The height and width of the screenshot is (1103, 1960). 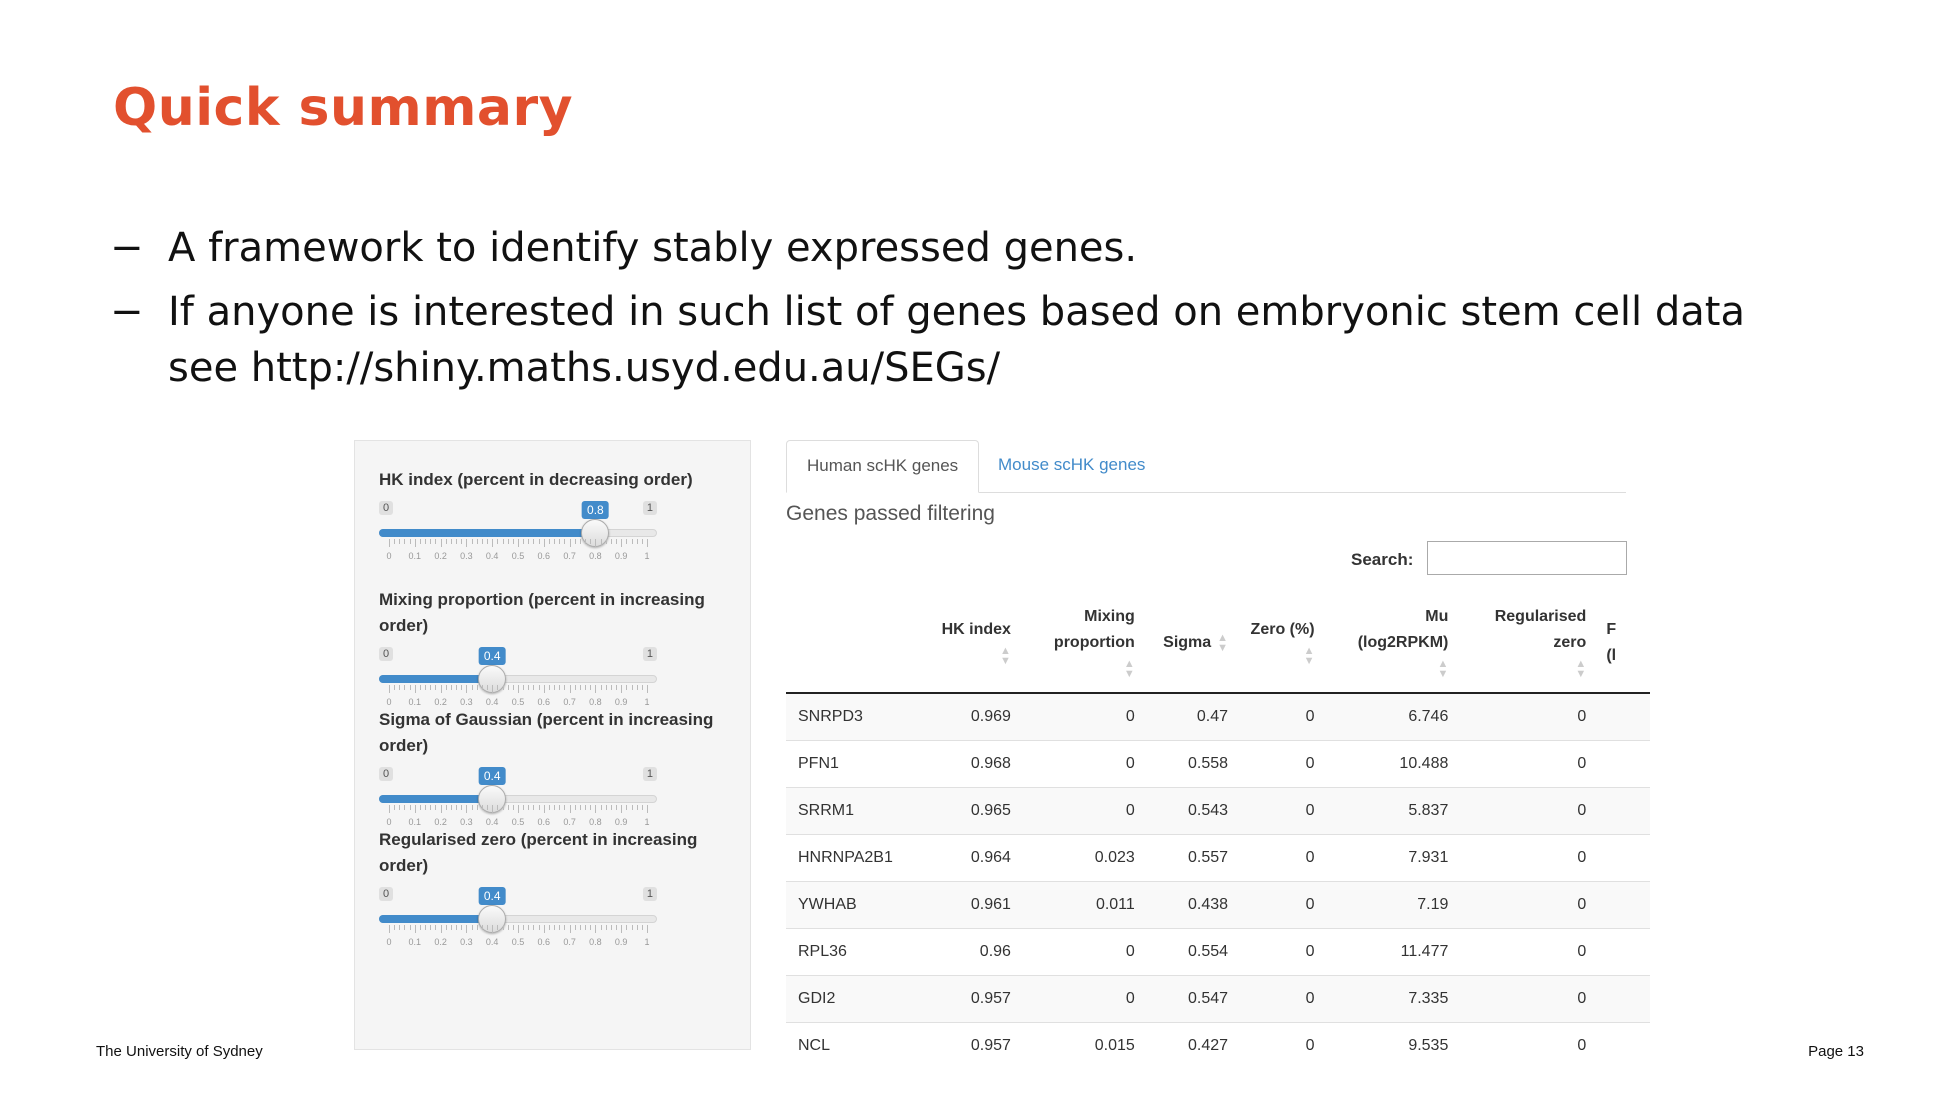 I want to click on gene-name-cell: SRRM1, so click(x=854, y=811).